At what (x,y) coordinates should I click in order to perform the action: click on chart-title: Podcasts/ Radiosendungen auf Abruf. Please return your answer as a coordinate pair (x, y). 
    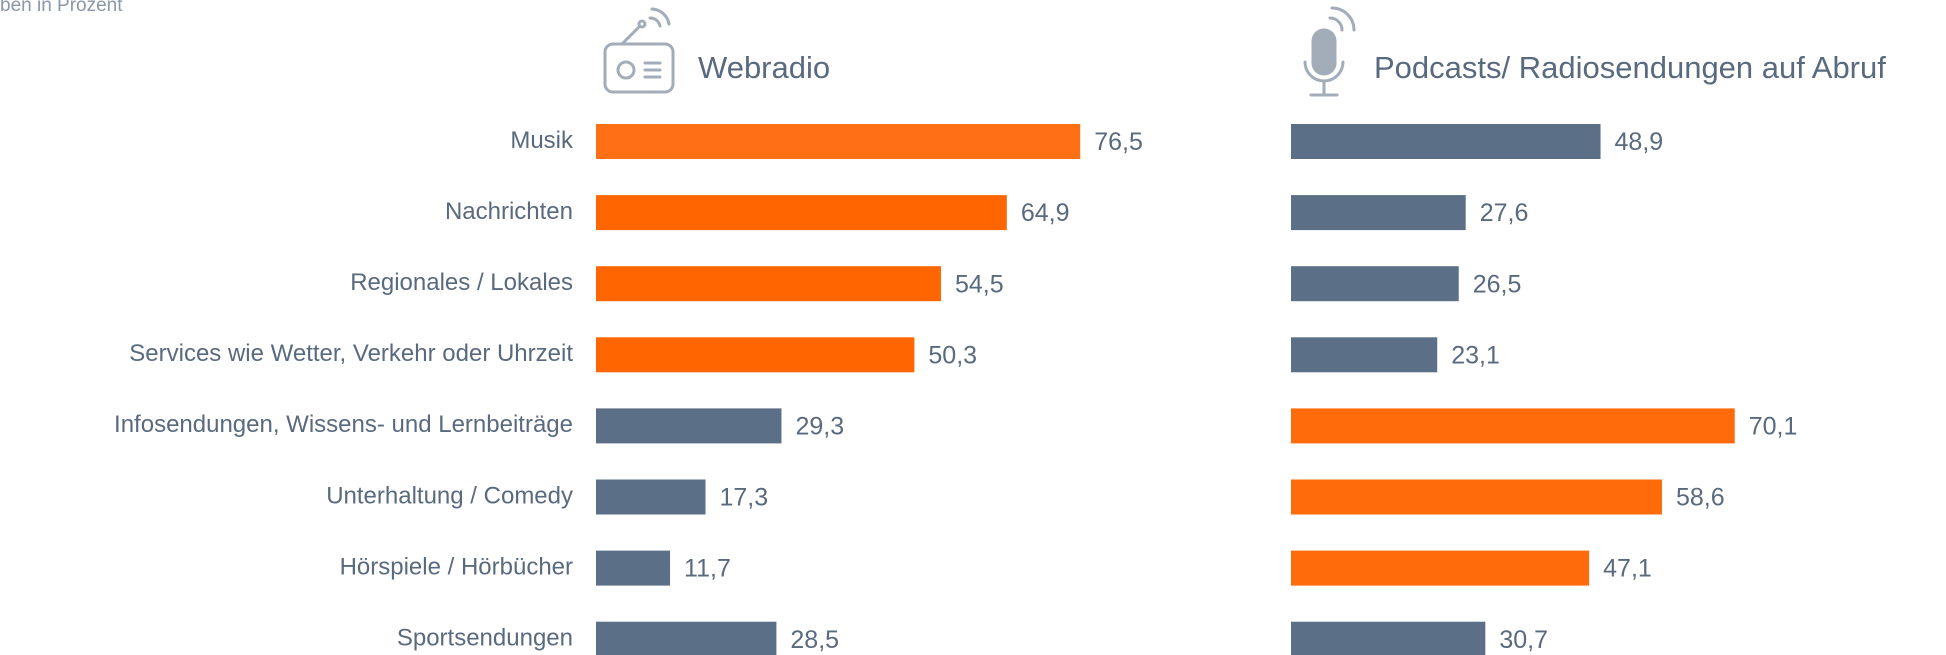
    Looking at the image, I should click on (1630, 67).